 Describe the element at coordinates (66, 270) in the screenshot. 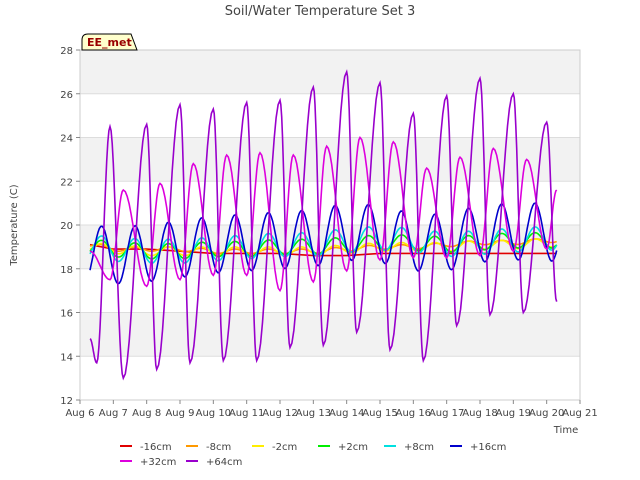

I see `y-tick-label: 18` at that location.